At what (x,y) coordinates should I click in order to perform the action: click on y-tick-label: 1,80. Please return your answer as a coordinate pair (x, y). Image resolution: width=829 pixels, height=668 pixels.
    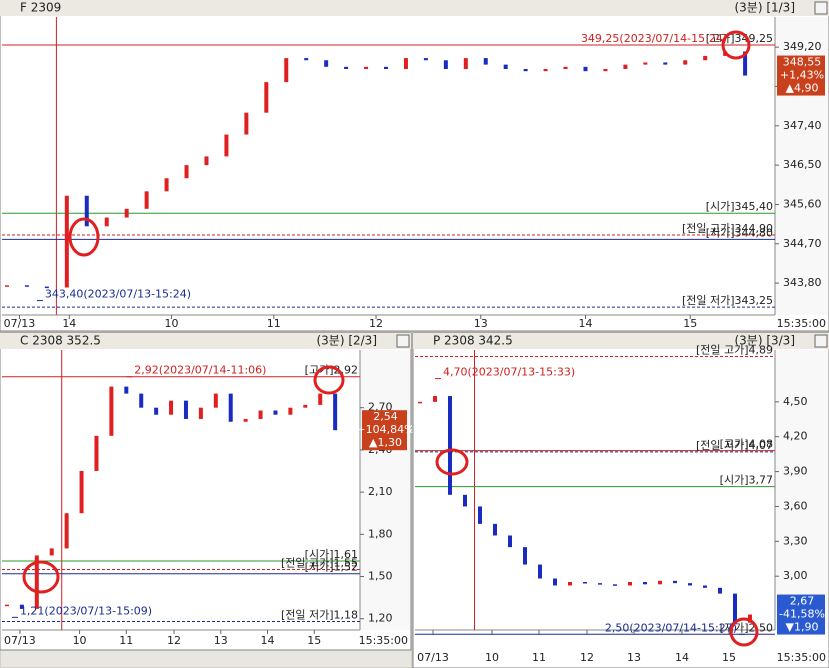
    Looking at the image, I should click on (380, 533).